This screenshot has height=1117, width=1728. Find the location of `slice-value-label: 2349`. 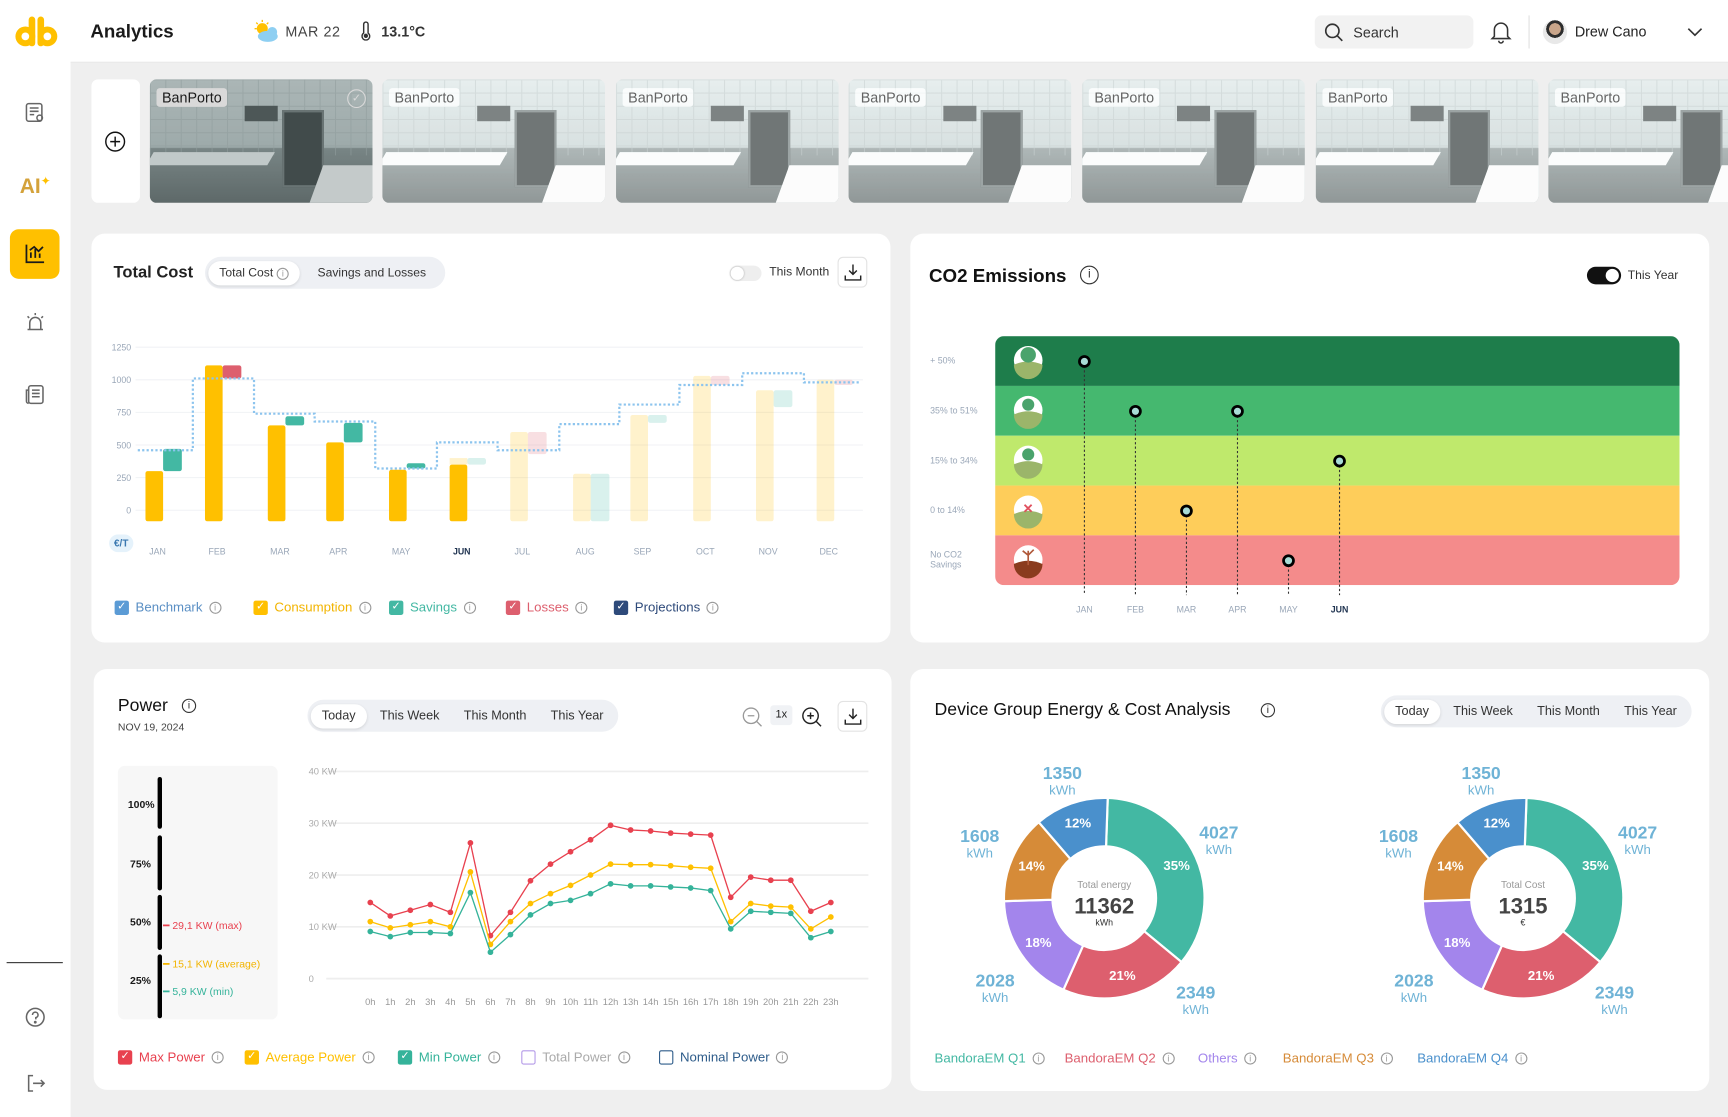

slice-value-label: 2349 is located at coordinates (1195, 992).